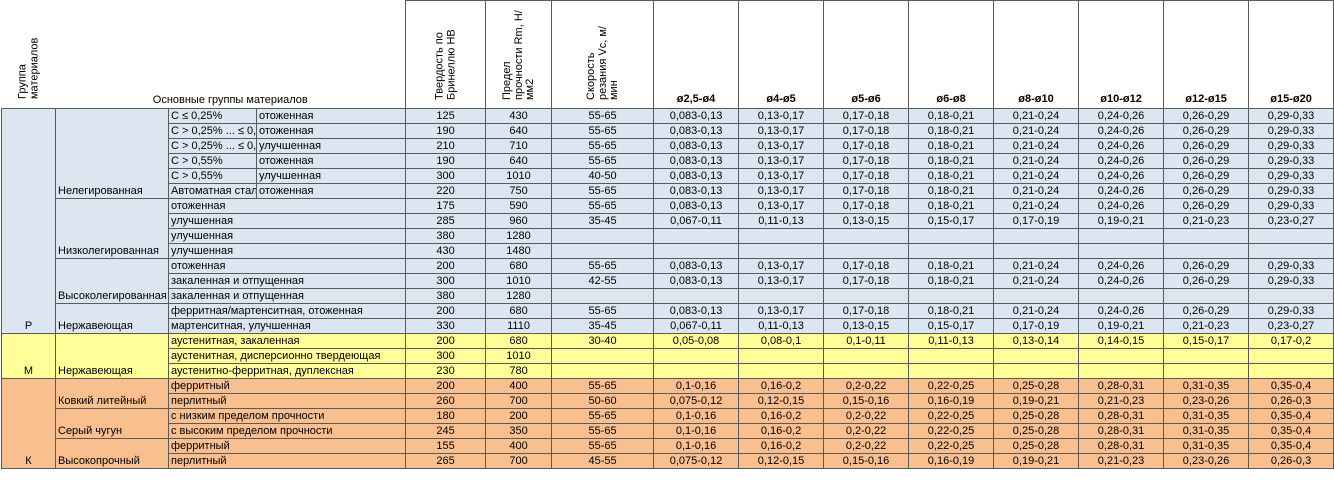 The image size is (1334, 499). Describe the element at coordinates (519, 191) in the screenshot. I see `strength-value: 750` at that location.